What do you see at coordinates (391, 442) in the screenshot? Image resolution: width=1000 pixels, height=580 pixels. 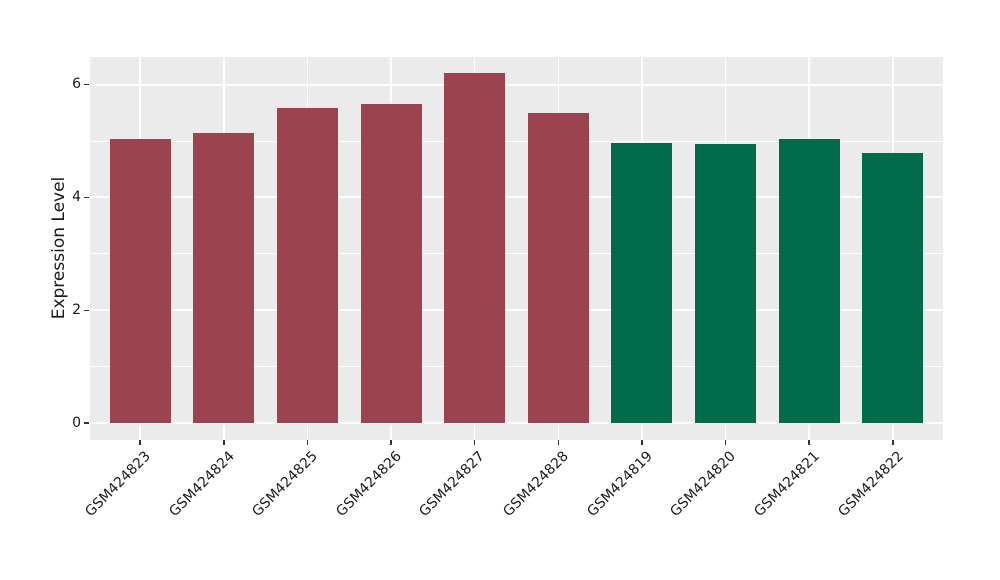 I see `x-tick-mark-GSM424826` at bounding box center [391, 442].